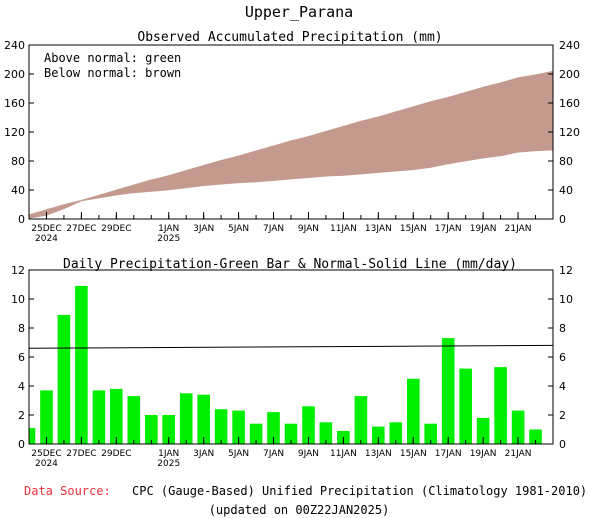 This screenshot has width=598, height=518. Describe the element at coordinates (18, 190) in the screenshot. I see `y-tick-label-left: 40` at that location.